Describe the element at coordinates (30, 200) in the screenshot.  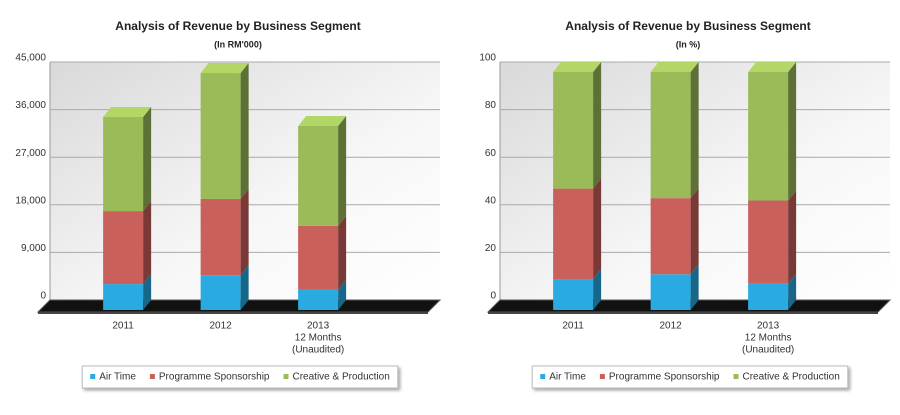
I see `y-tick-label: 18,000` at that location.